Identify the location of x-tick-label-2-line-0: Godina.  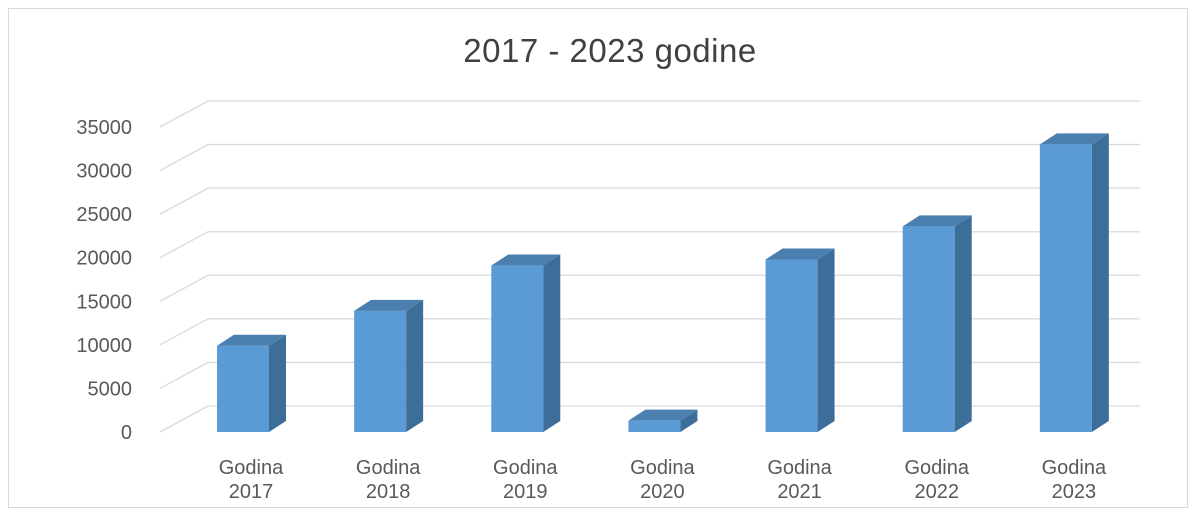
(525, 468).